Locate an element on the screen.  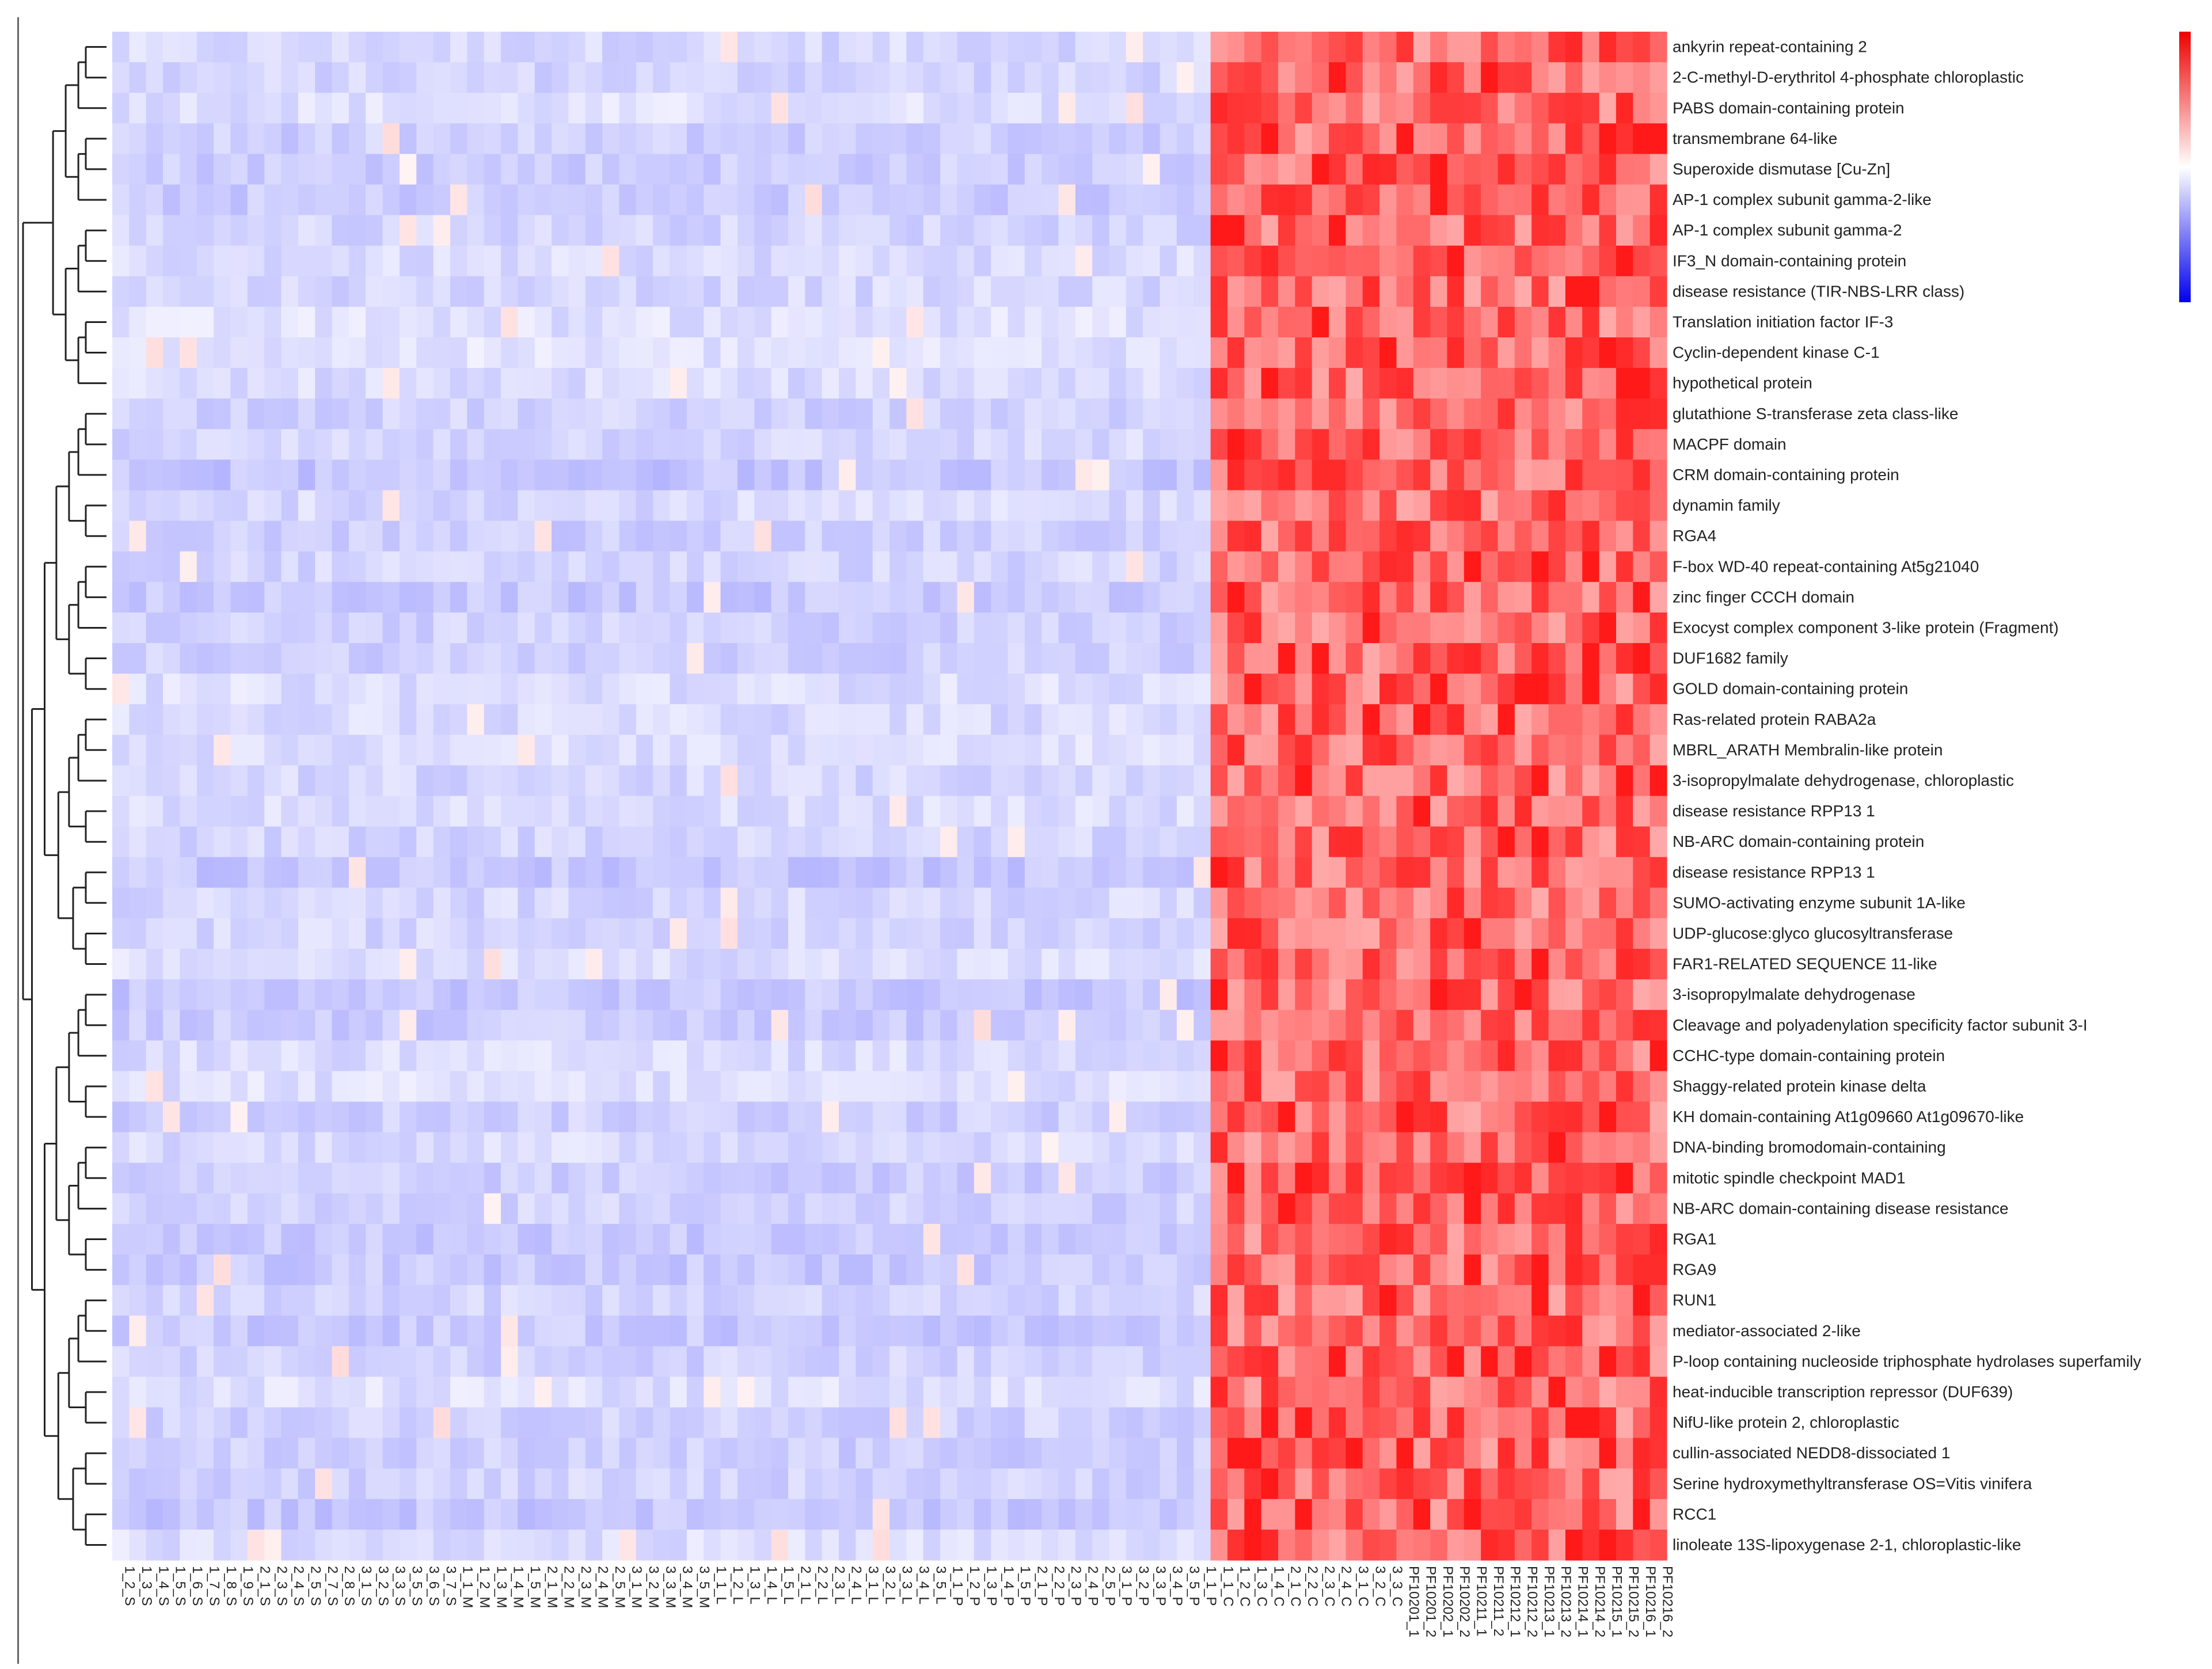
column-label: PF10213_1 is located at coordinates (1549, 1601).